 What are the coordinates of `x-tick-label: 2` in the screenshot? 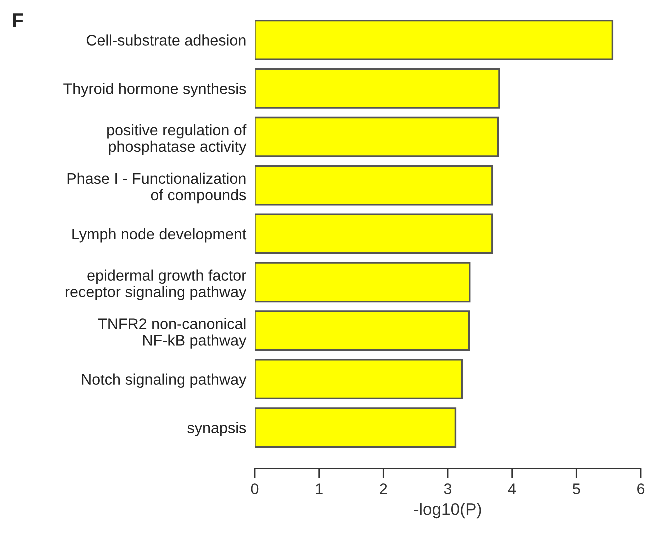 It's located at (384, 489).